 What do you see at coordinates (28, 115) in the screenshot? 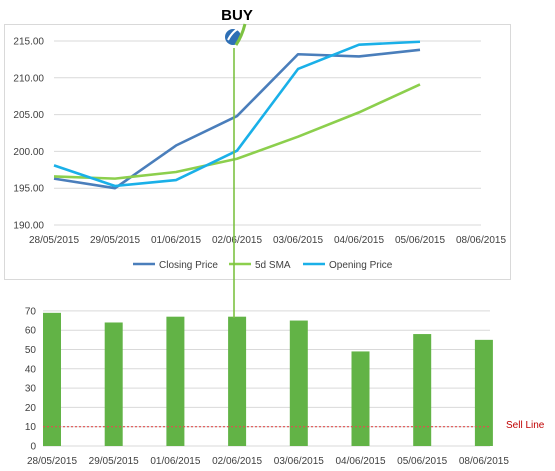
I see `price-y-tick-label: 205.00` at bounding box center [28, 115].